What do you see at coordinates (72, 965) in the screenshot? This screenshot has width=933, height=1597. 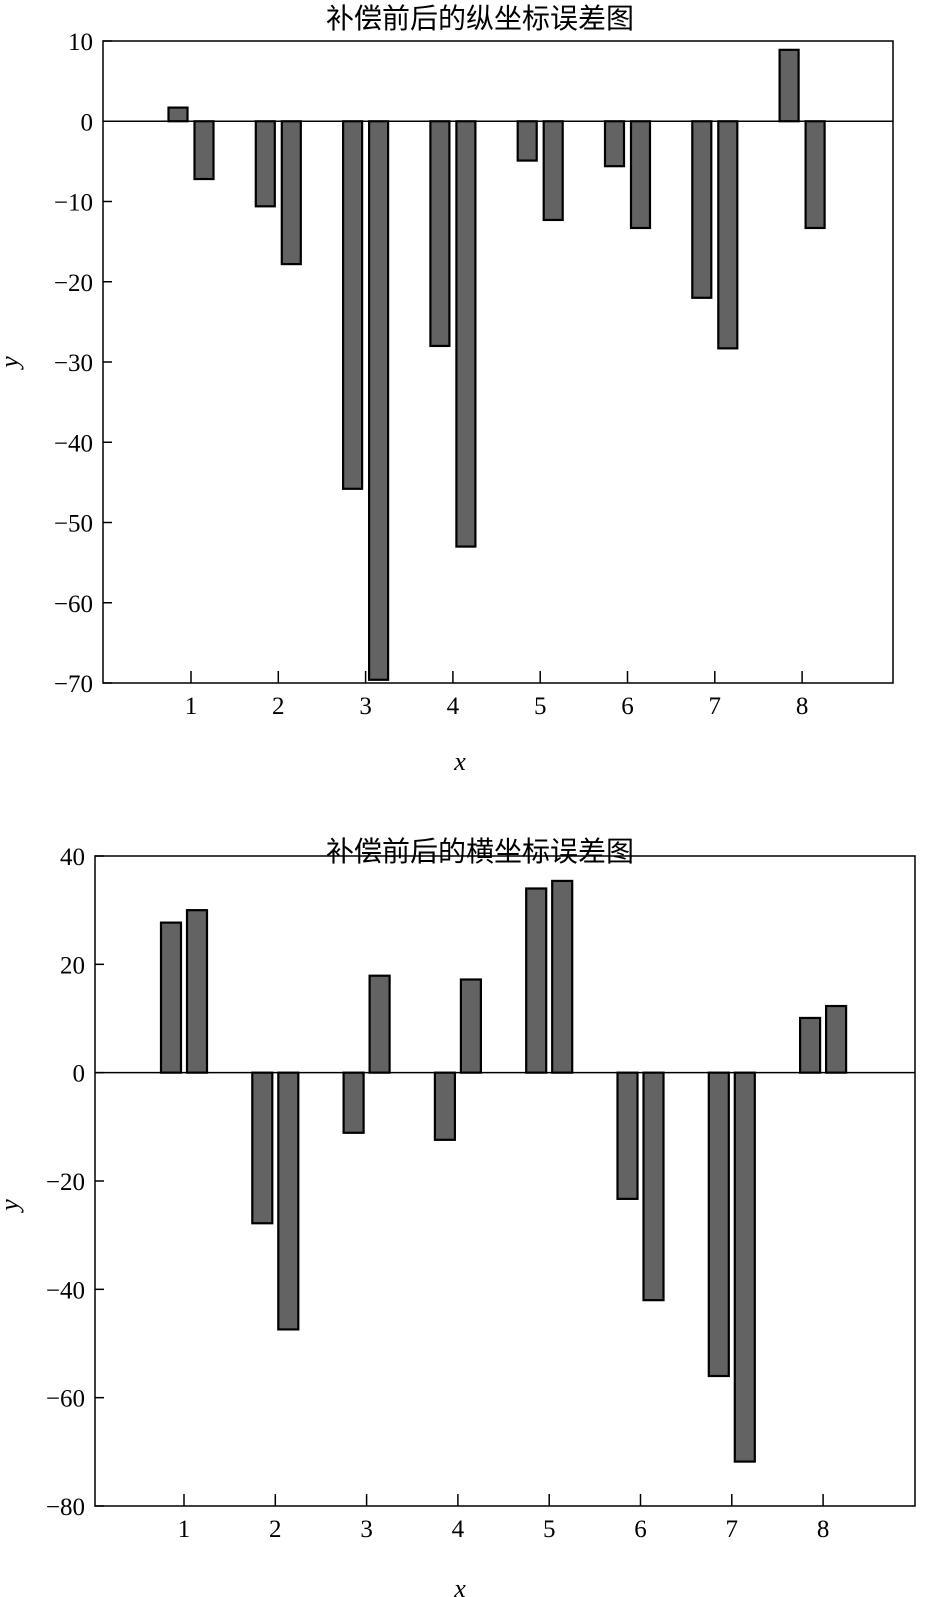 I see `y-tick-label: 20` at bounding box center [72, 965].